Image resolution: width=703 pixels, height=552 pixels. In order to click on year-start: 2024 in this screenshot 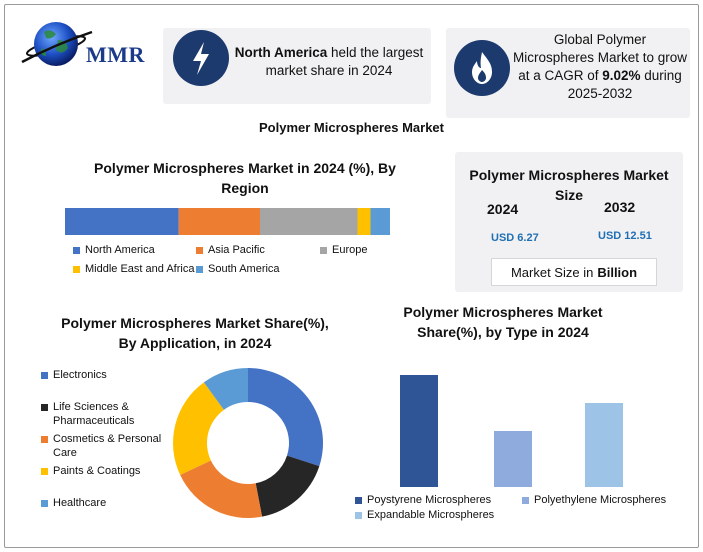, I will do `click(503, 209)`.